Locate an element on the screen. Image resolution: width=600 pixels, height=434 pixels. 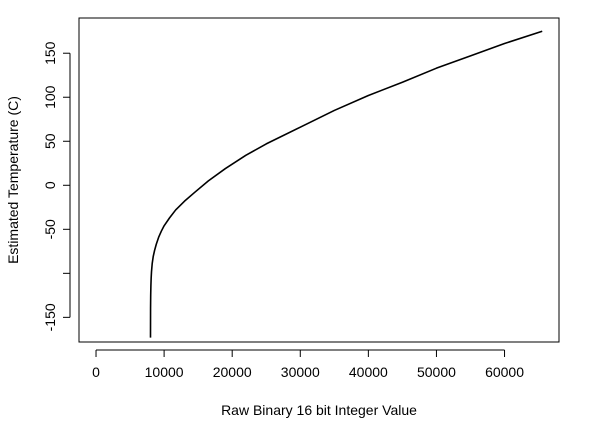
x-axis-title: Raw Binary 16 bit Integer Value is located at coordinates (319, 410).